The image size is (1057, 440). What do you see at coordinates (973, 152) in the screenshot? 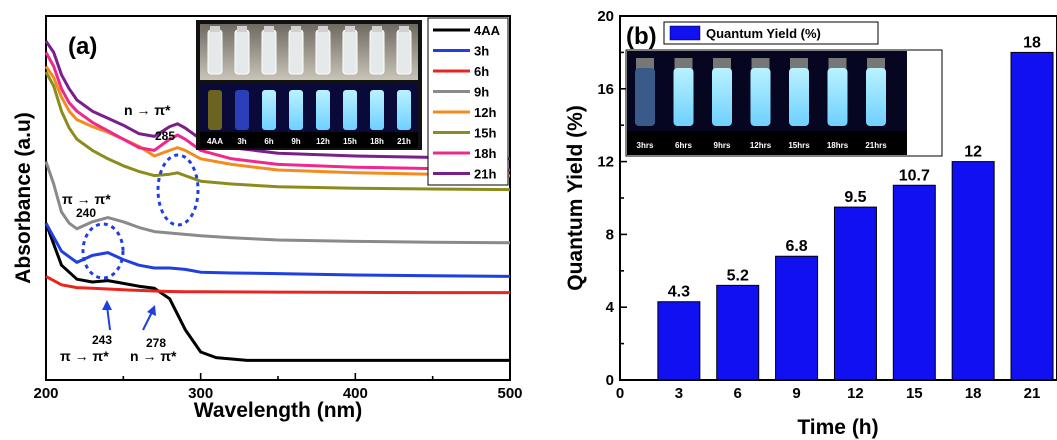
I see `bar-value-label: 12` at bounding box center [973, 152].